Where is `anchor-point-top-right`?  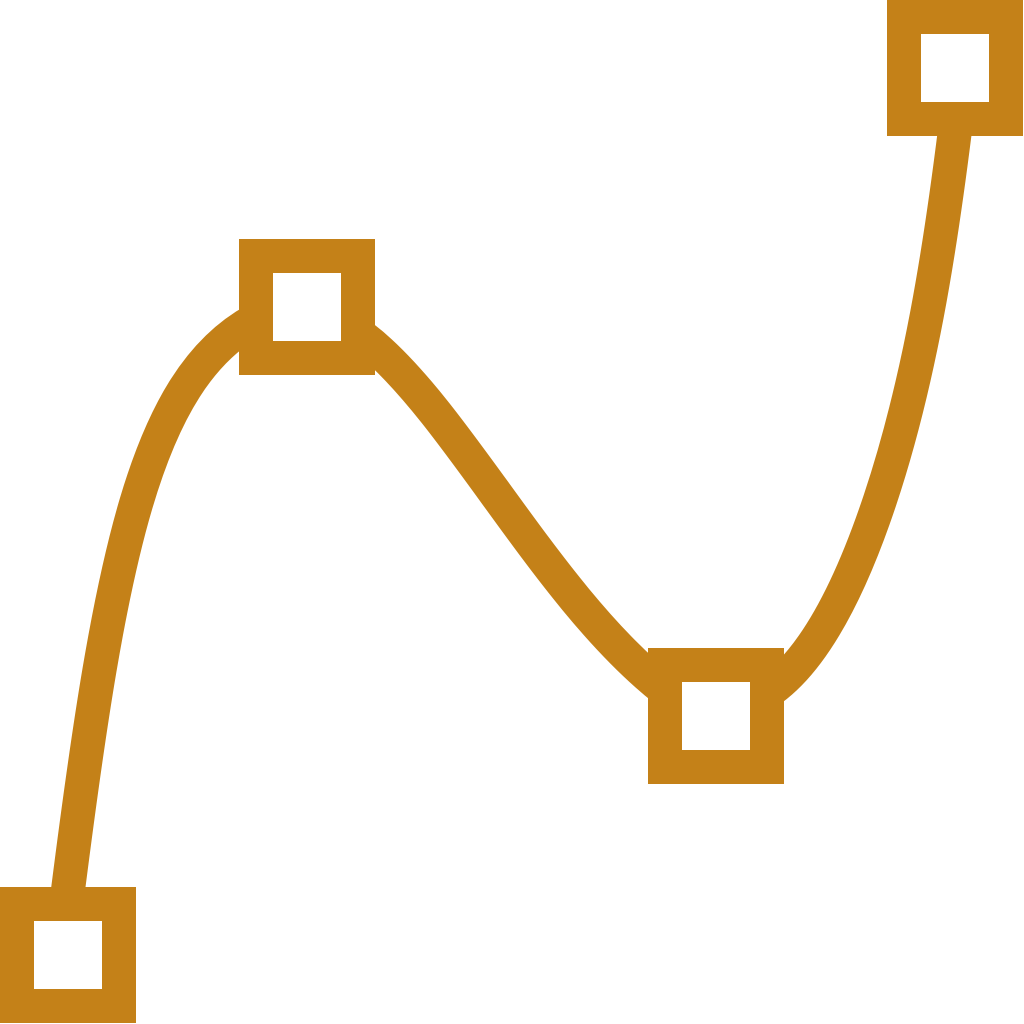
anchor-point-top-right is located at coordinates (955, 68).